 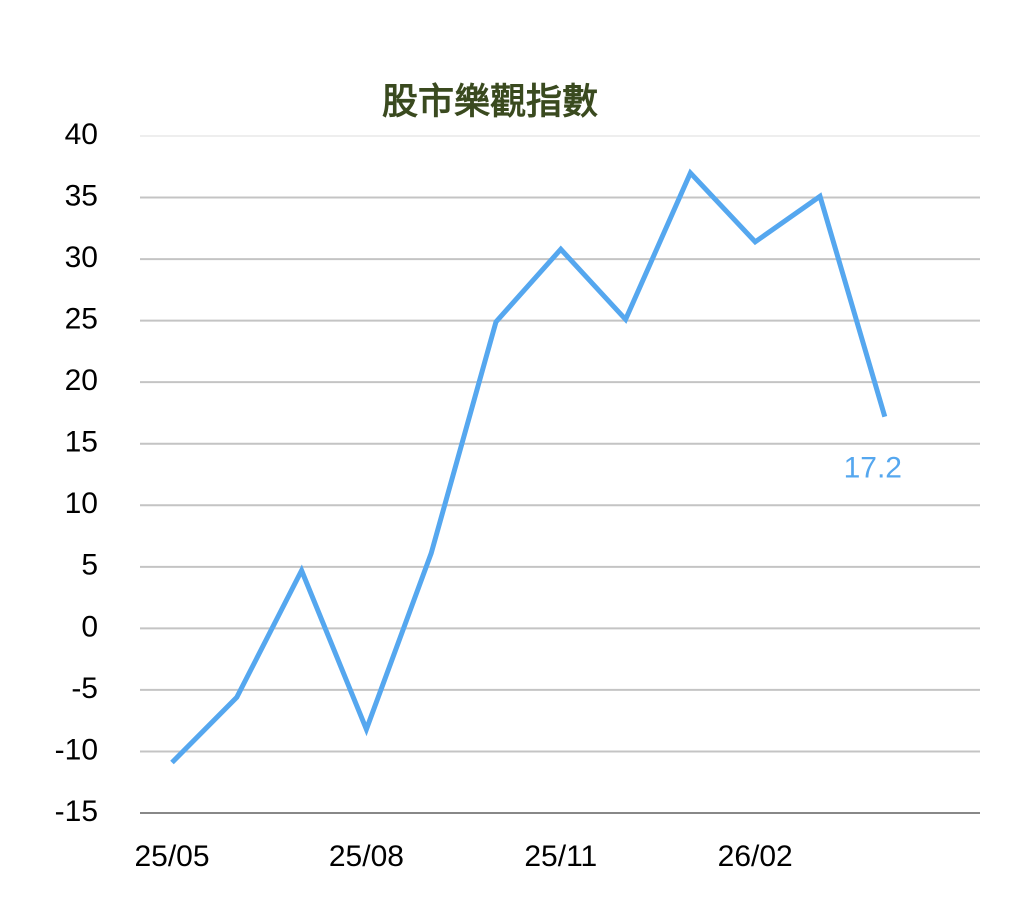 I want to click on data-label: 17.2, so click(x=873, y=468).